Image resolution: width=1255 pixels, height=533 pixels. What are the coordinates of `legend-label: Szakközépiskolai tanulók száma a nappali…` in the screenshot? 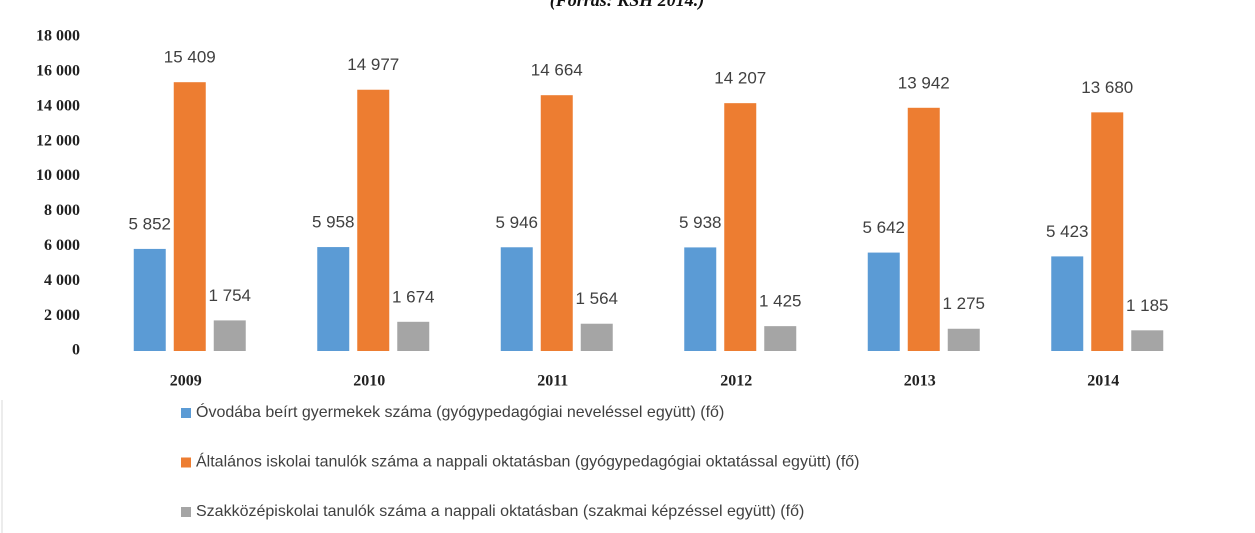 It's located at (500, 511).